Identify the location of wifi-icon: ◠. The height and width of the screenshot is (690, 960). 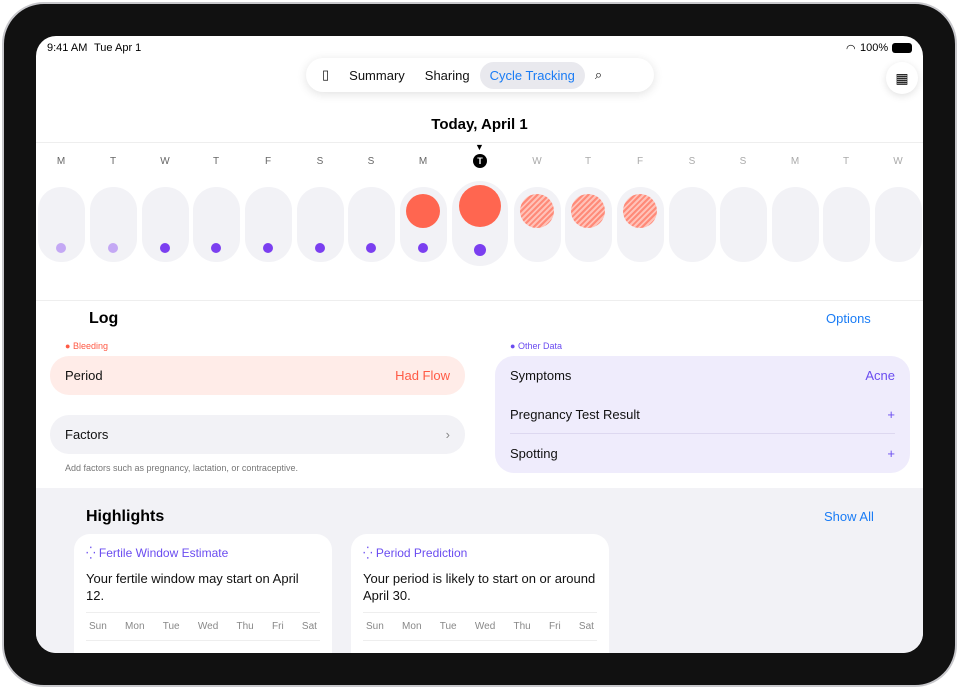
(851, 49).